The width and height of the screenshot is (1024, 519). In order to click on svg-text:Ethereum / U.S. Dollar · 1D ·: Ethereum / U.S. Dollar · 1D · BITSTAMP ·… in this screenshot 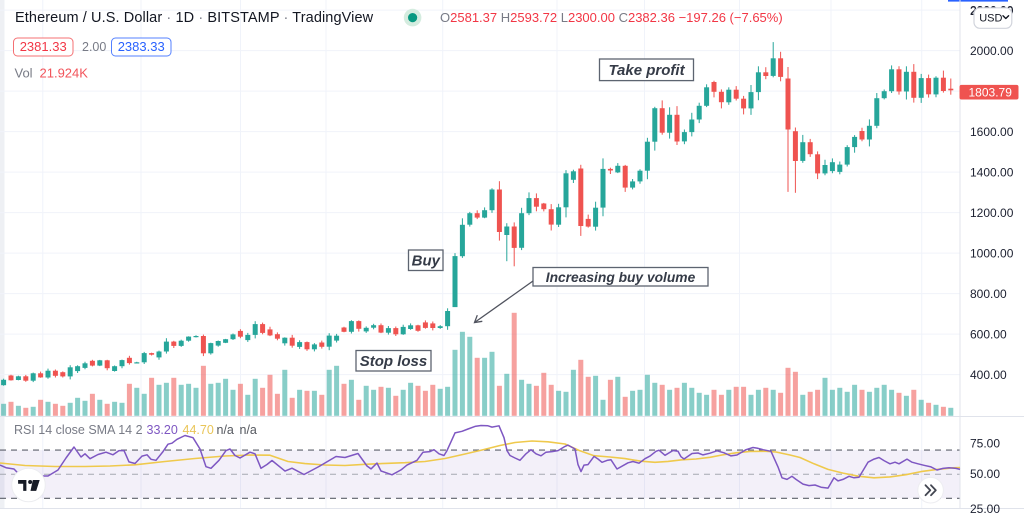, I will do `click(194, 18)`.